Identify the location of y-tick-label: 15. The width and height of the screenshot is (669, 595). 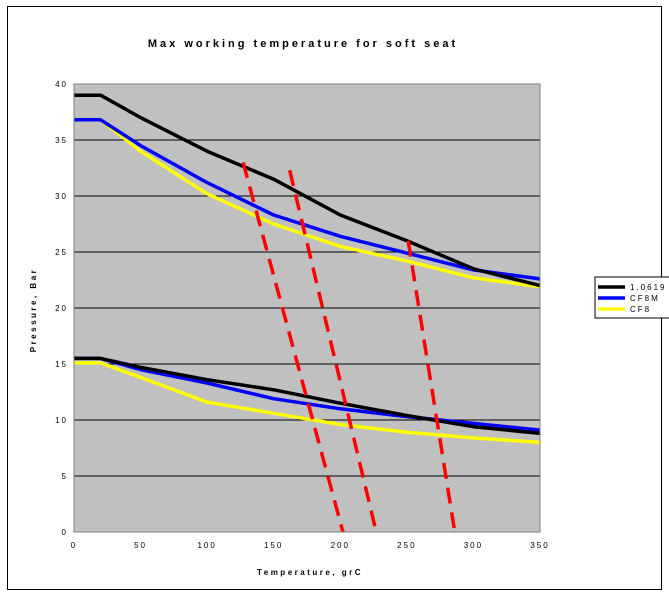
(61, 364).